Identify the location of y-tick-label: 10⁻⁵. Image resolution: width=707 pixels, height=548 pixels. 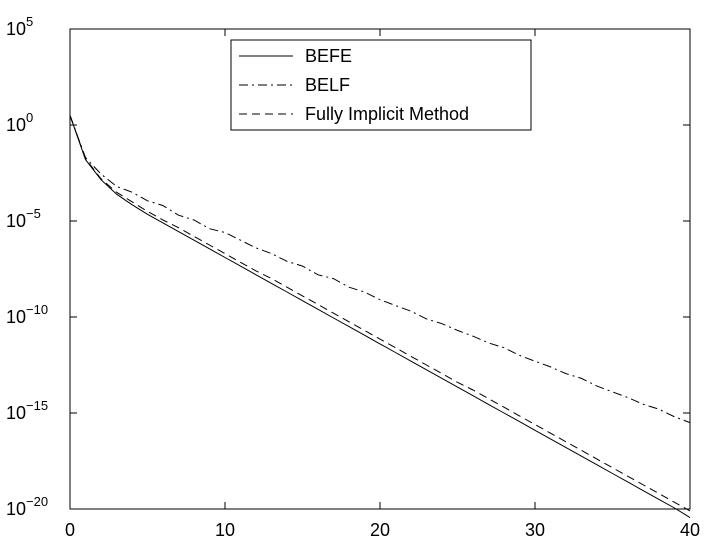
(23, 218).